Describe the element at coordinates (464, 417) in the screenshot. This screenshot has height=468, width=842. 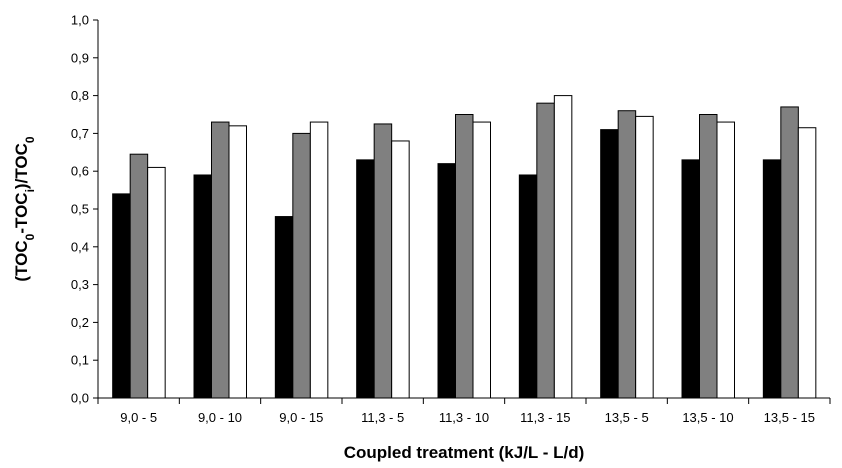
I see `x-tick-label: 11,3 - 10` at that location.